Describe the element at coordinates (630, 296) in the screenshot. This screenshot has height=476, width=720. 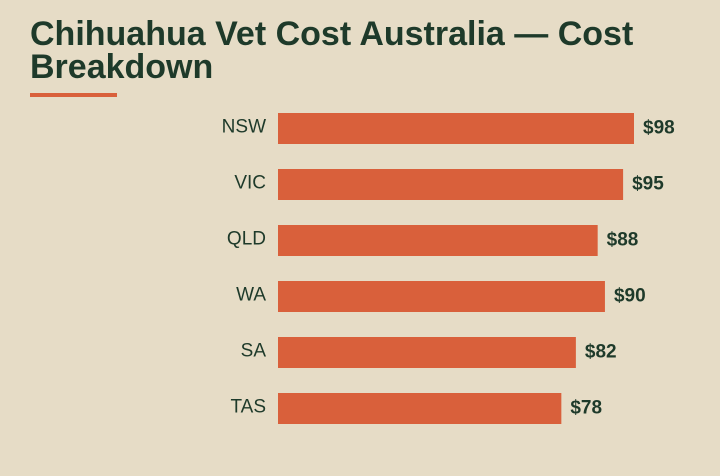
I see `value-label: $90` at that location.